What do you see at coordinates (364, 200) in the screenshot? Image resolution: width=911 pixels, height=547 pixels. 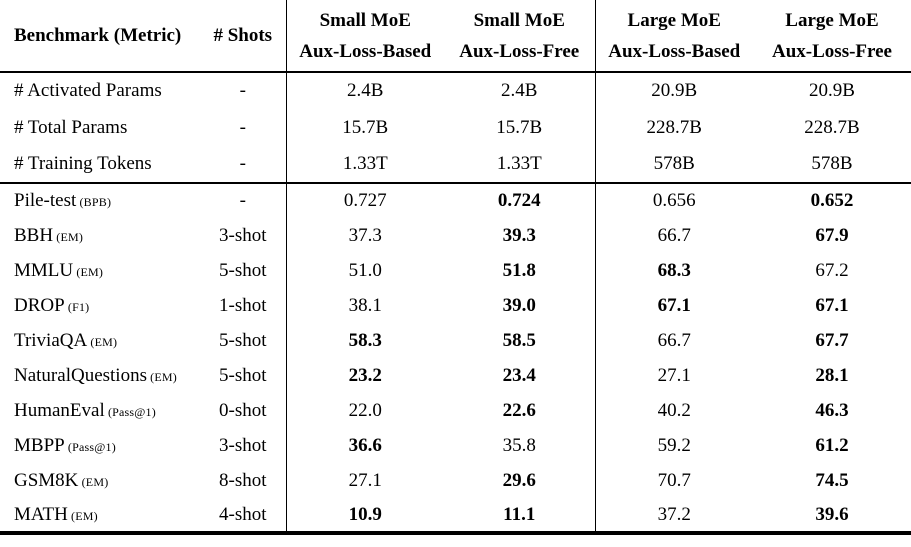 I see `value-cell: 0.727` at bounding box center [364, 200].